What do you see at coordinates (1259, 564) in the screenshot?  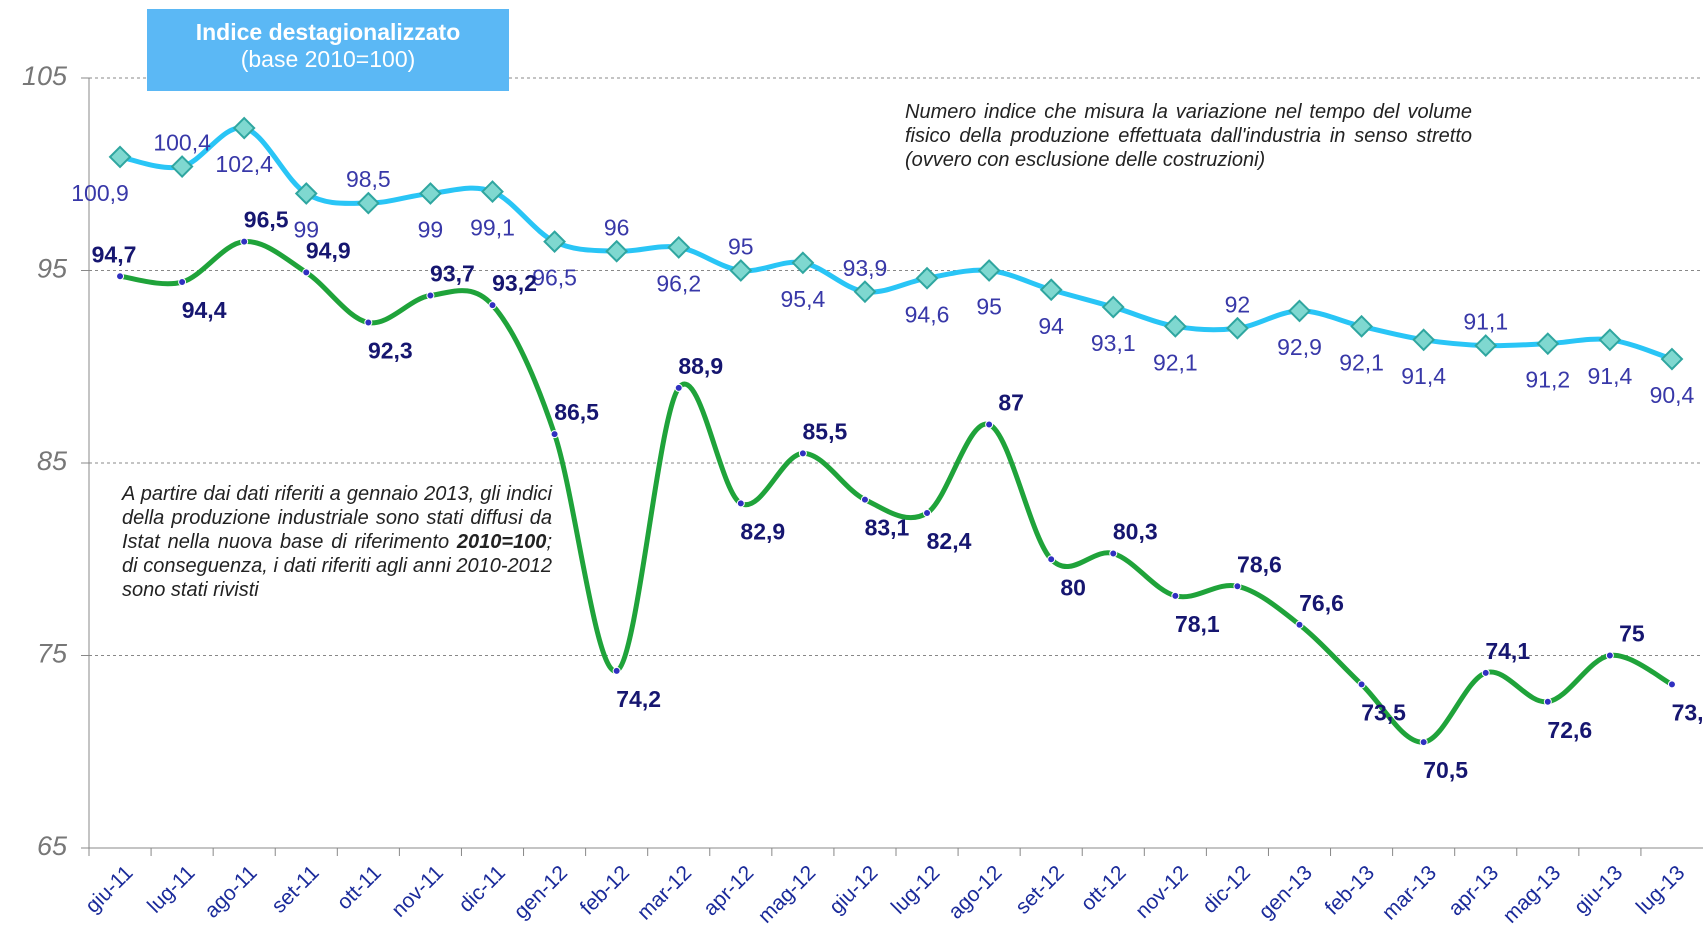 I see `data-label: 78,6` at bounding box center [1259, 564].